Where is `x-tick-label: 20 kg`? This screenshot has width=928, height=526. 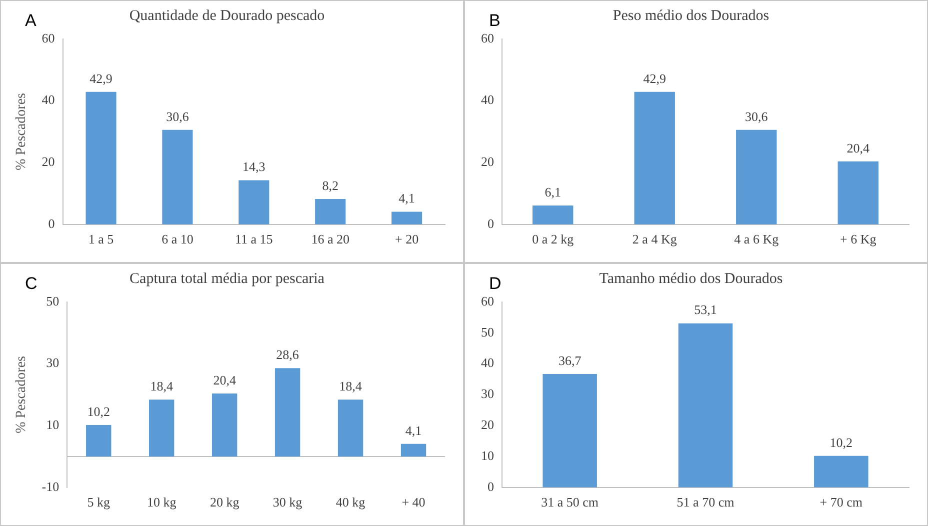 x-tick-label: 20 kg is located at coordinates (225, 502).